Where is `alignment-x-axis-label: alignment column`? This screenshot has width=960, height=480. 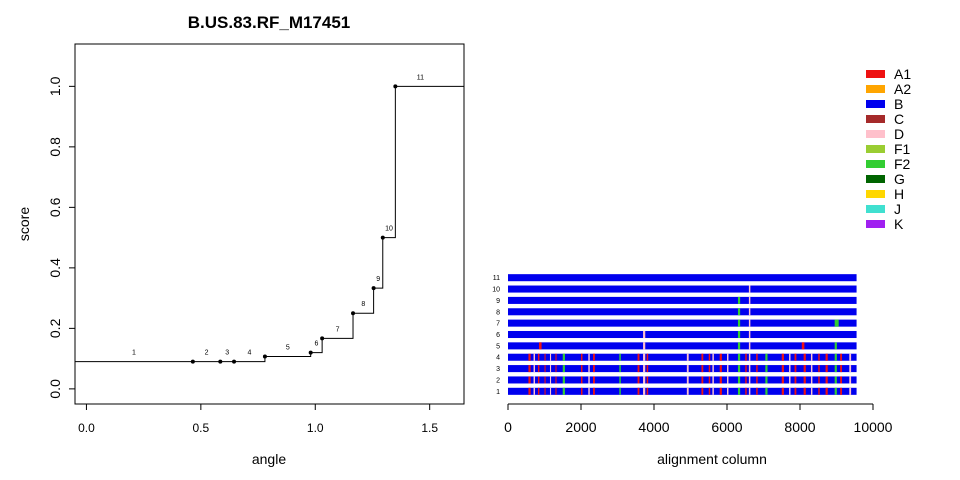 alignment-x-axis-label: alignment column is located at coordinates (712, 459).